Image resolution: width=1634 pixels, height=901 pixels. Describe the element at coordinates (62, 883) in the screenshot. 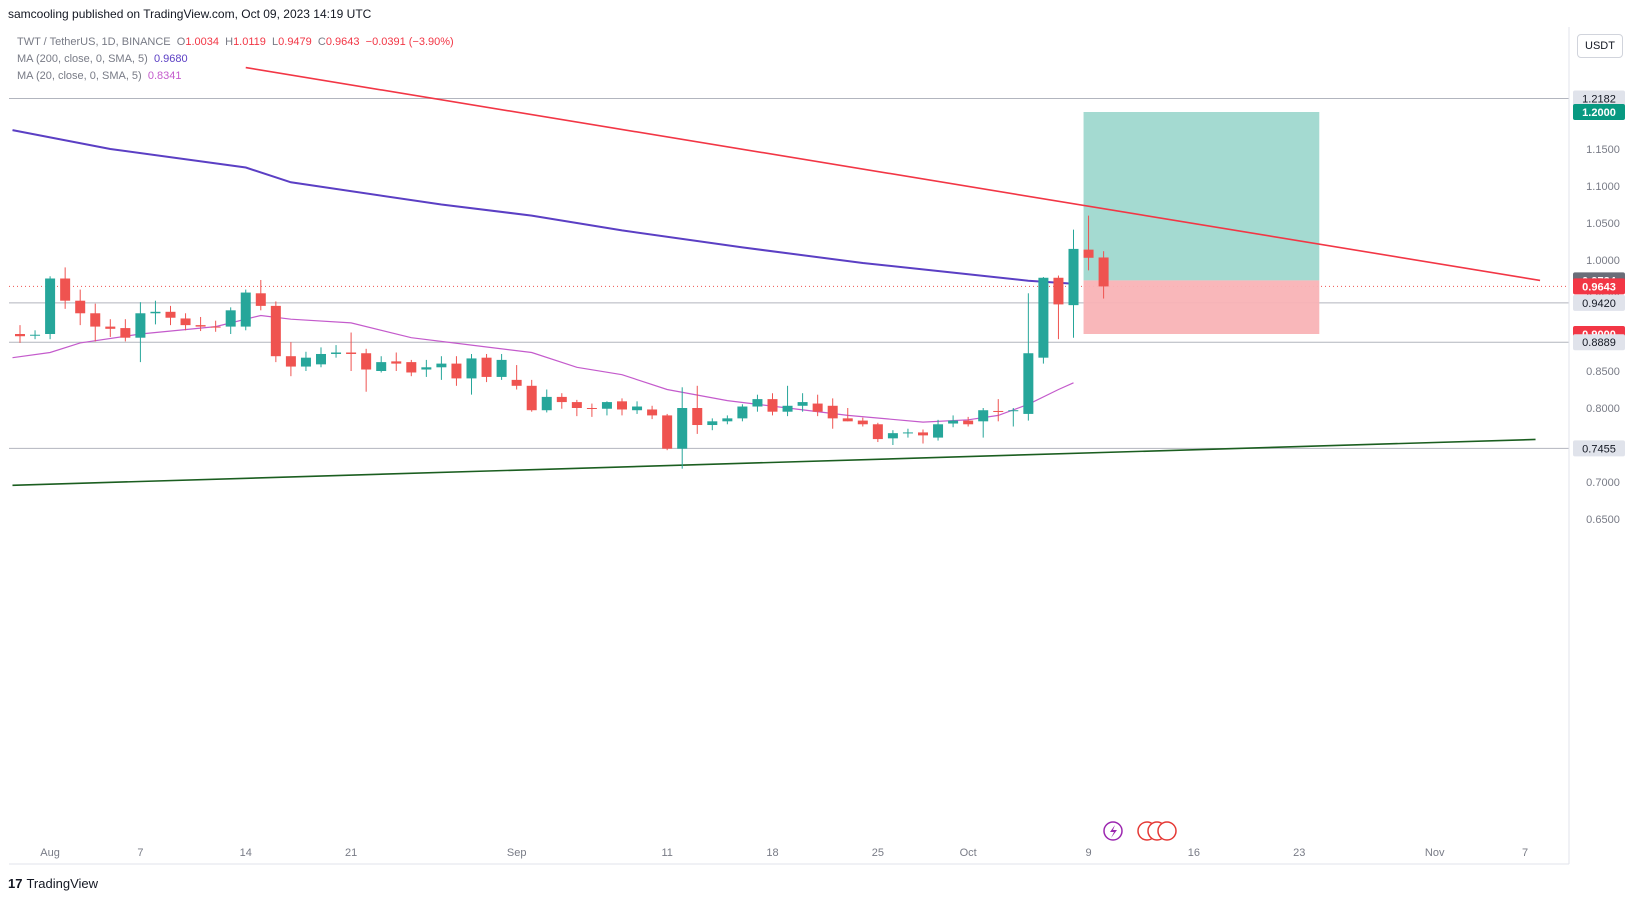

I see `brand-name: TradingView` at that location.